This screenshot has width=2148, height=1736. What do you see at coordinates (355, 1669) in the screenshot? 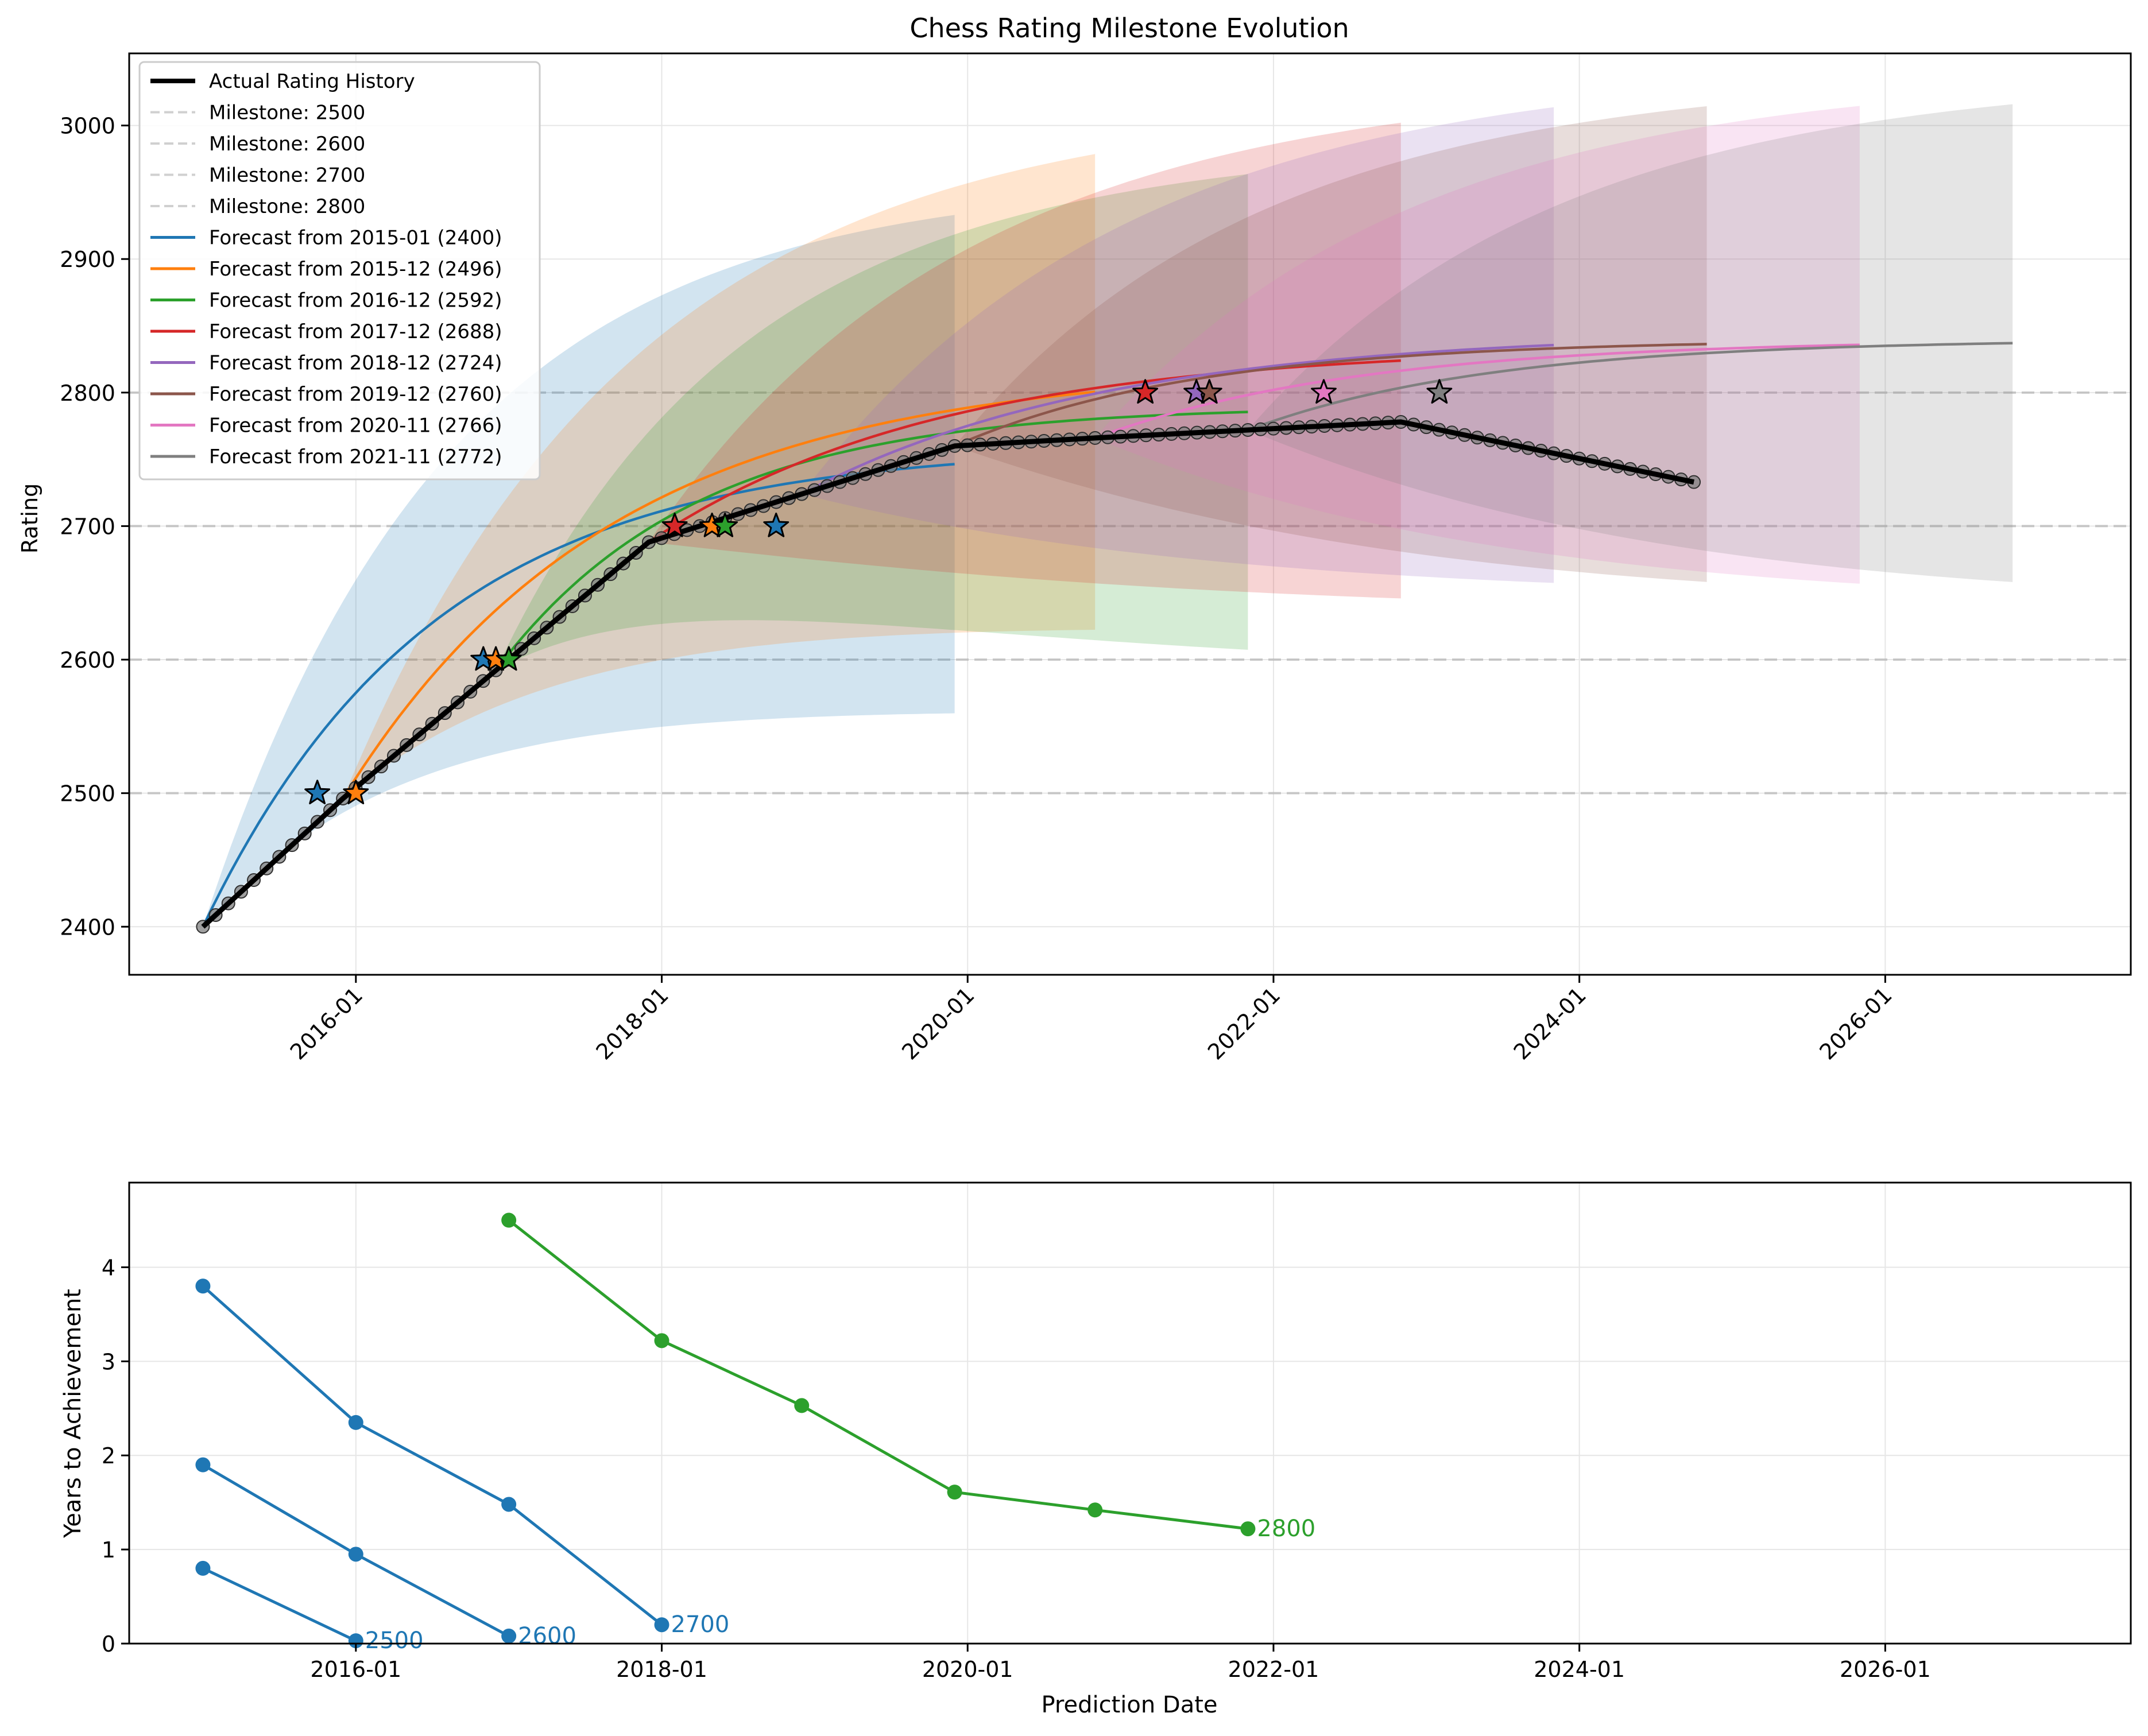
I see `bottom-x-tick-label: 2016-01` at bounding box center [355, 1669].